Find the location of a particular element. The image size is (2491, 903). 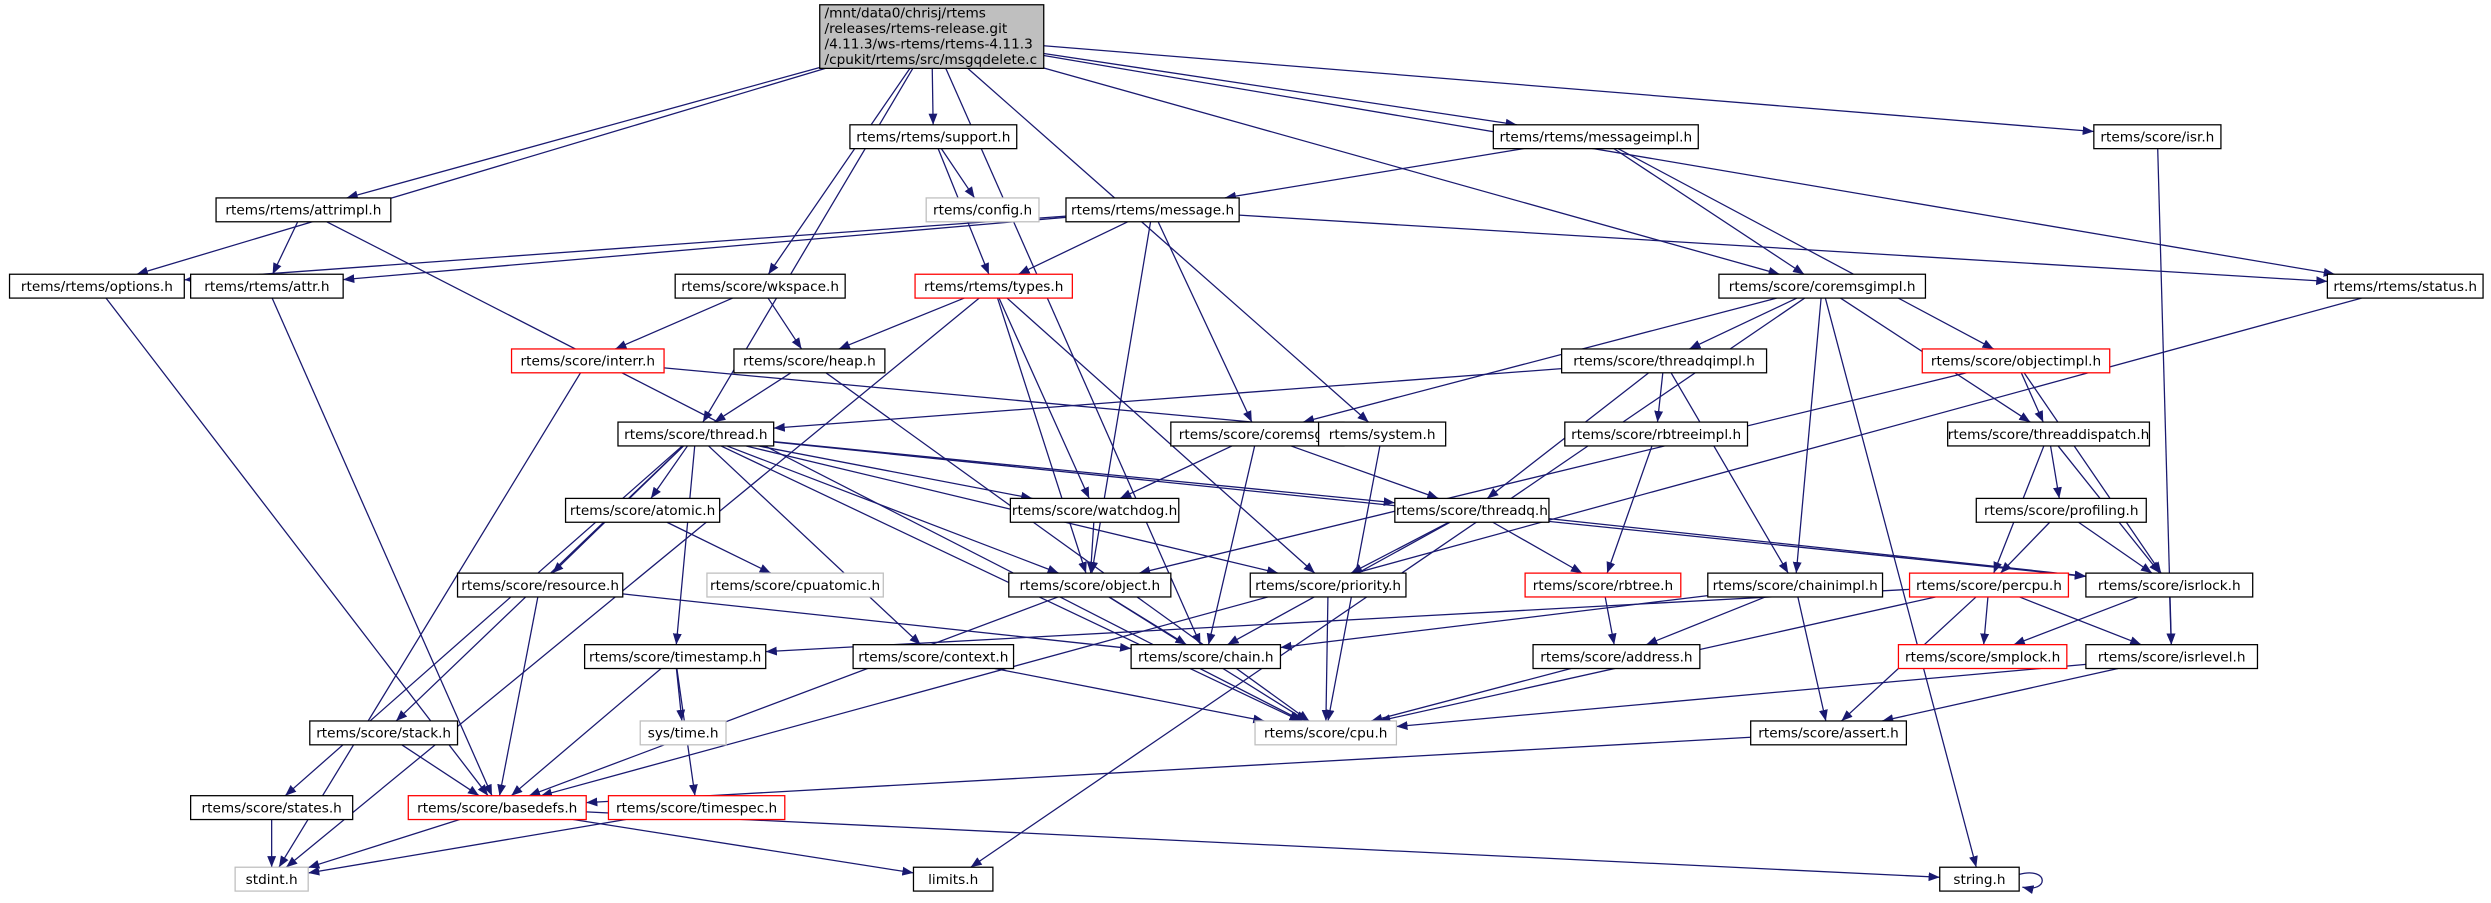

node-label: limits.h is located at coordinates (953, 880).